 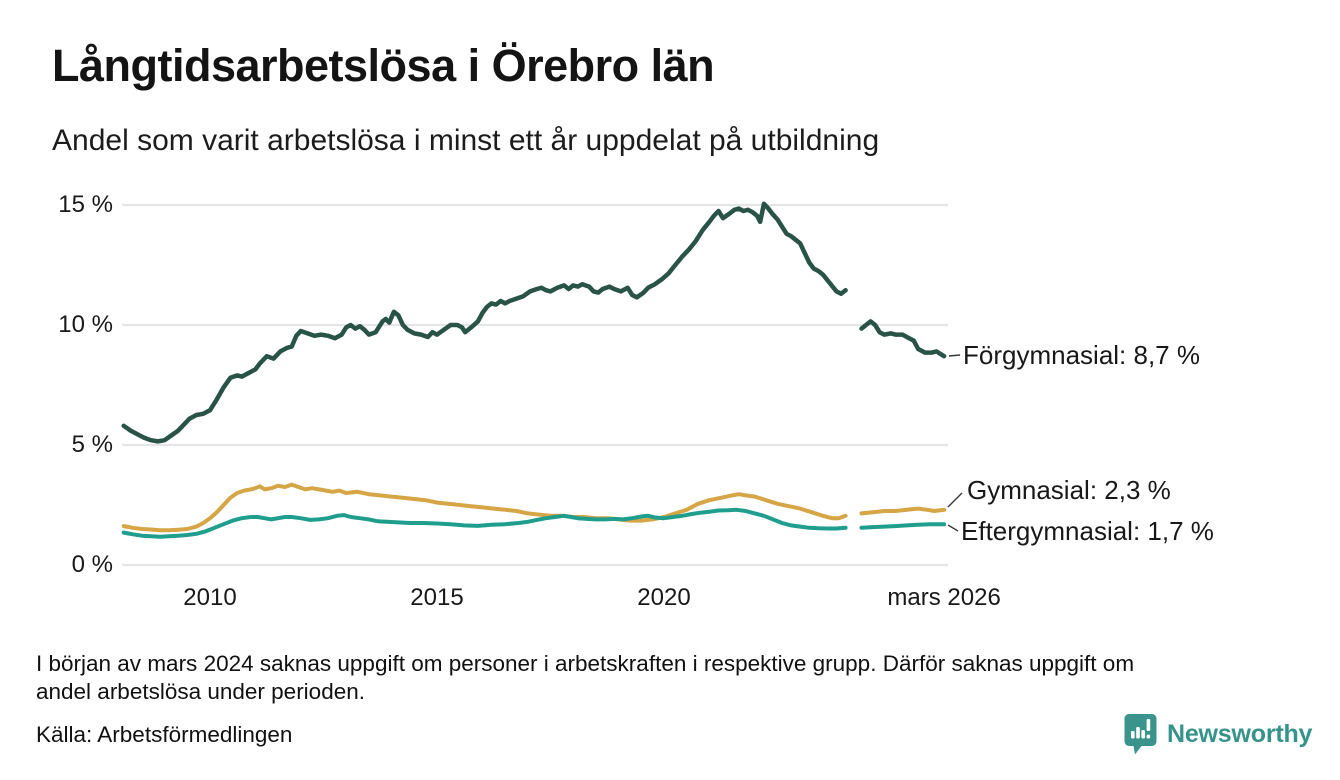 I want to click on series-label-eftergymnasial: Eftergymnasial: 1,7 %, so click(x=1087, y=531).